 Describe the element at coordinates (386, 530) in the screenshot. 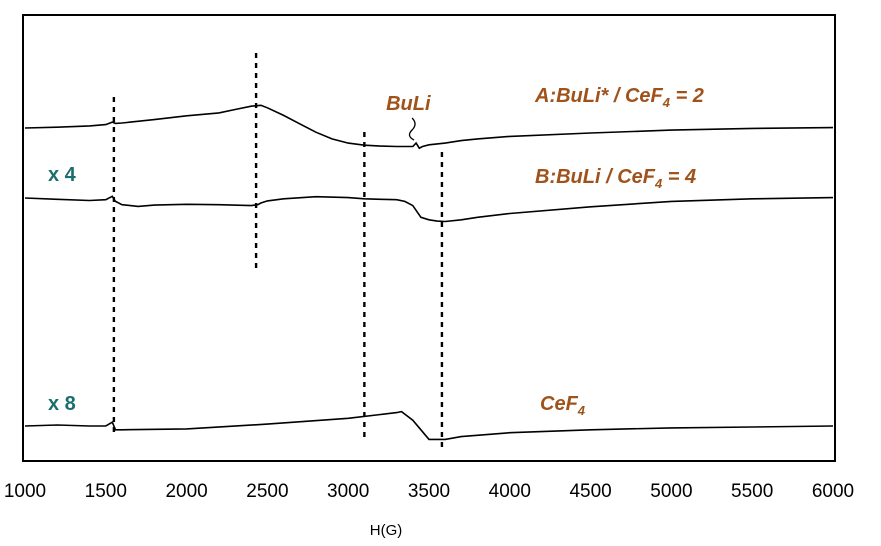

I see `x-axis-title: H(G)` at that location.